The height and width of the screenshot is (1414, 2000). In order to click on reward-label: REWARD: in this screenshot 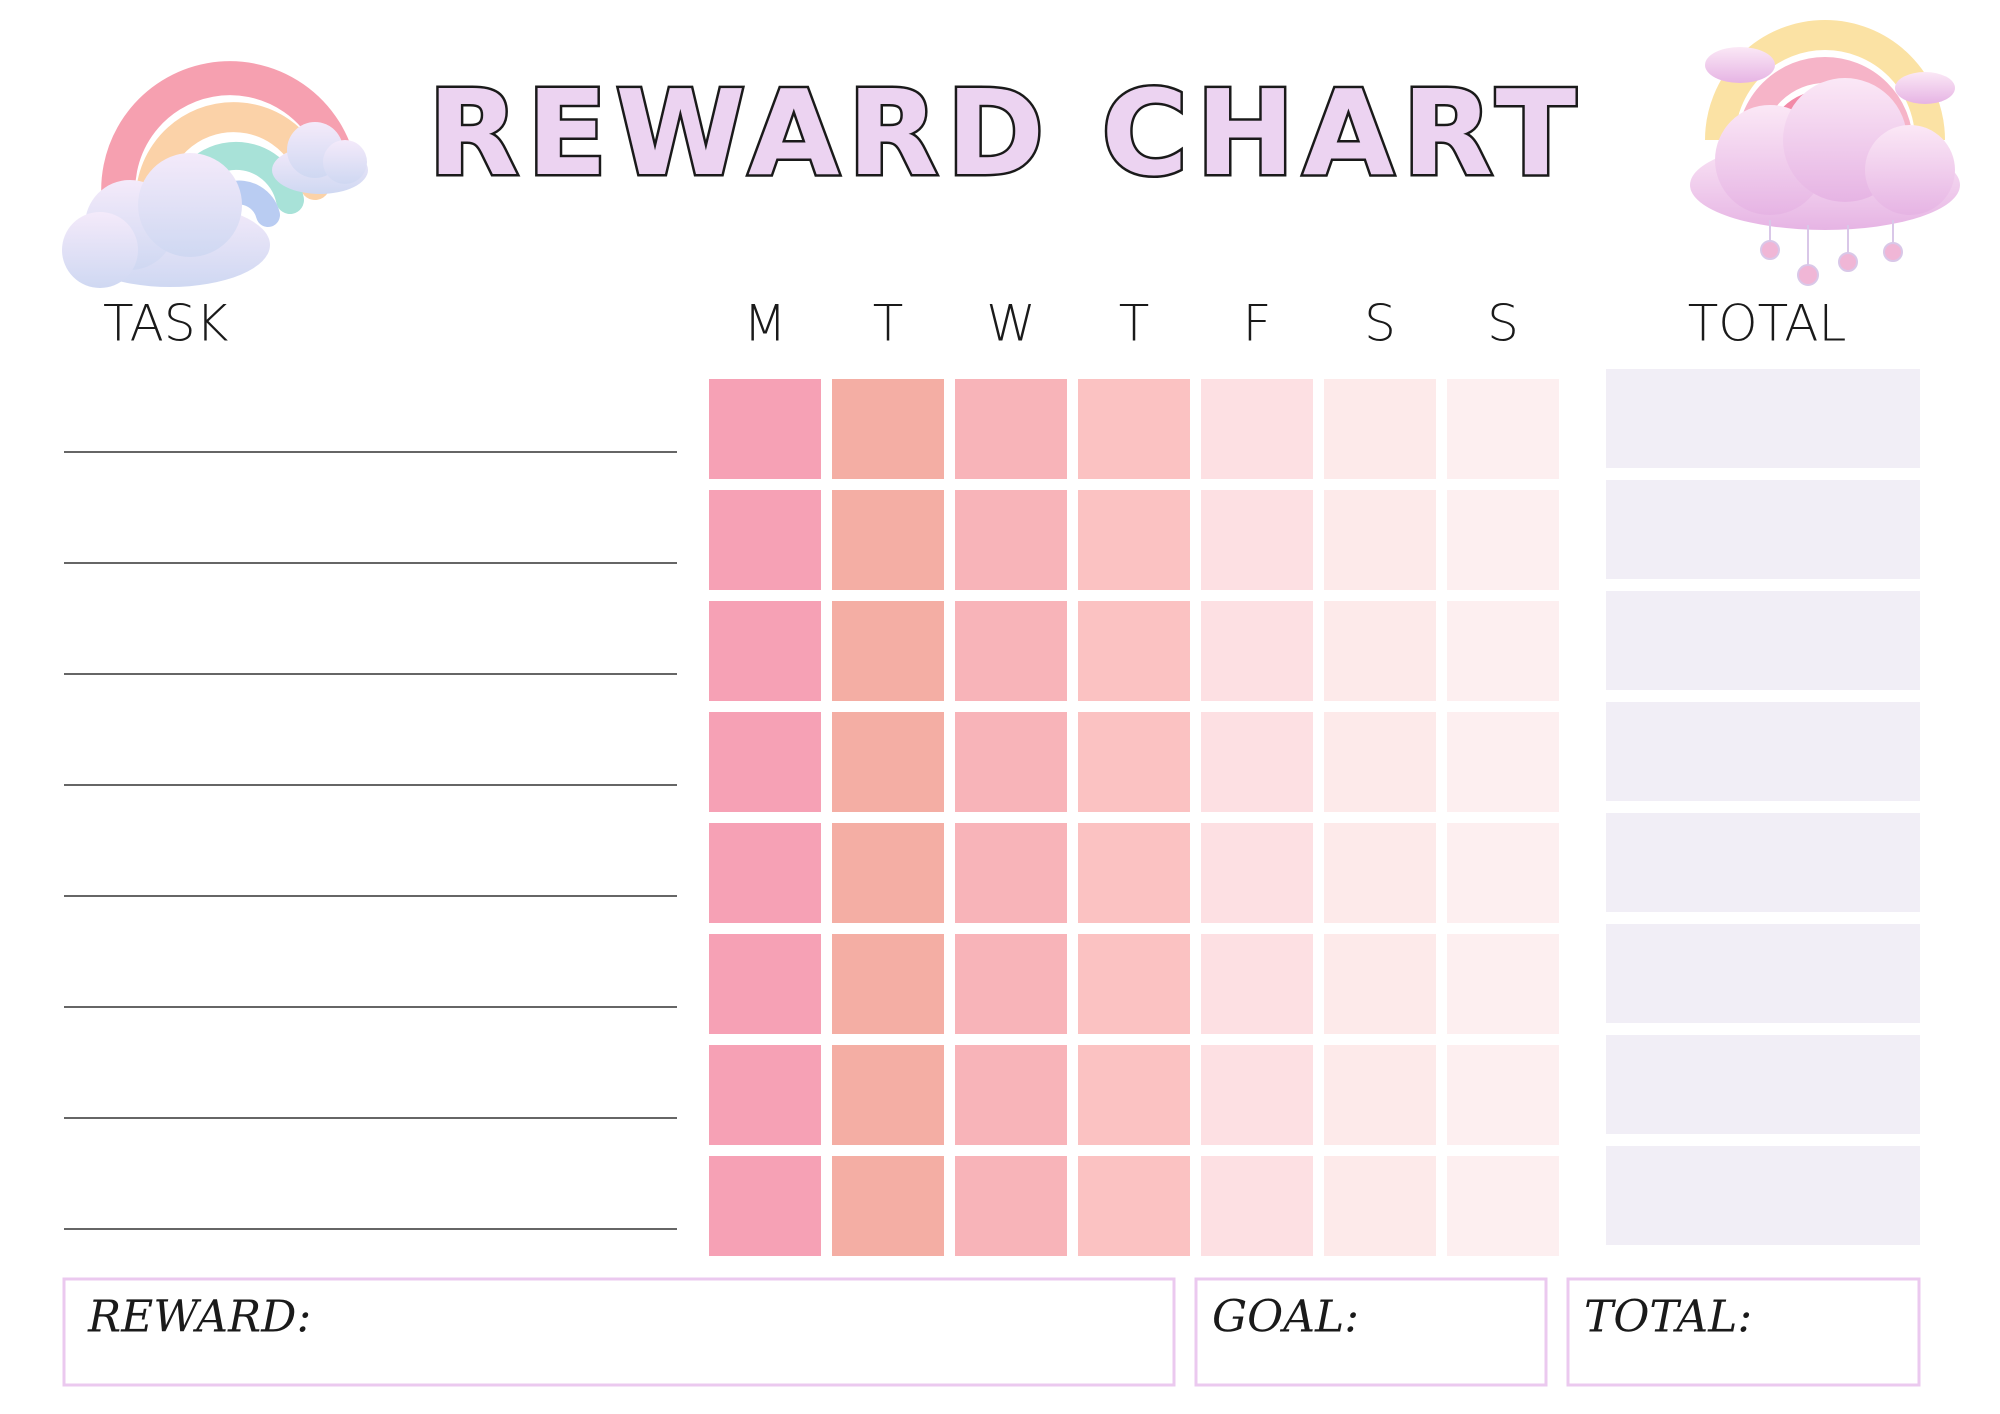, I will do `click(199, 1317)`.